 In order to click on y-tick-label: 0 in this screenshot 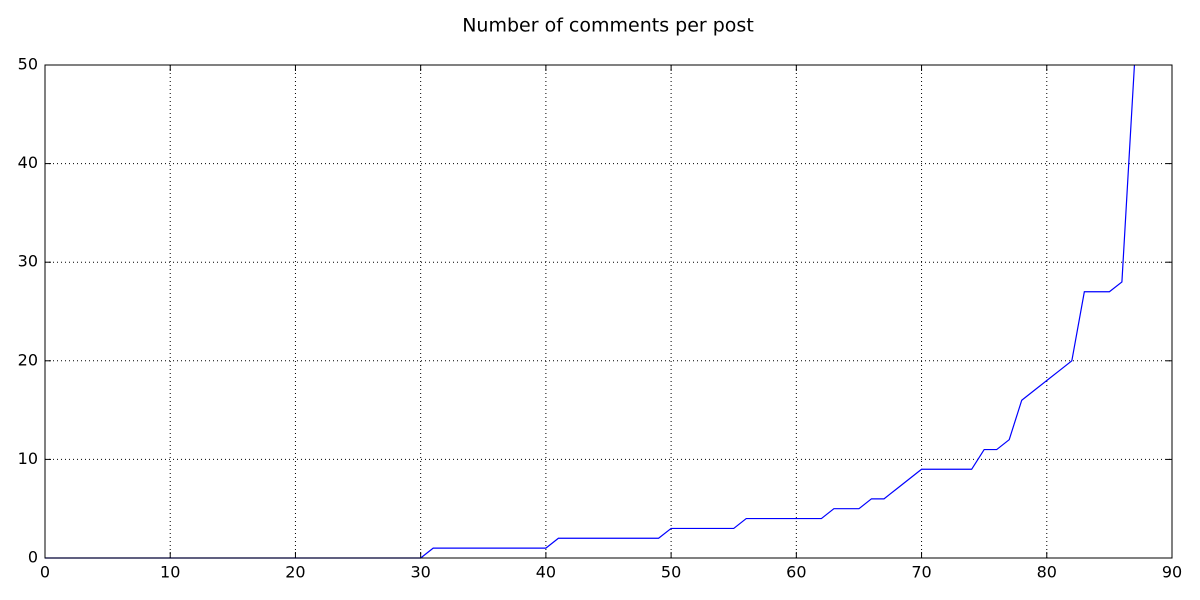, I will do `click(33, 557)`.